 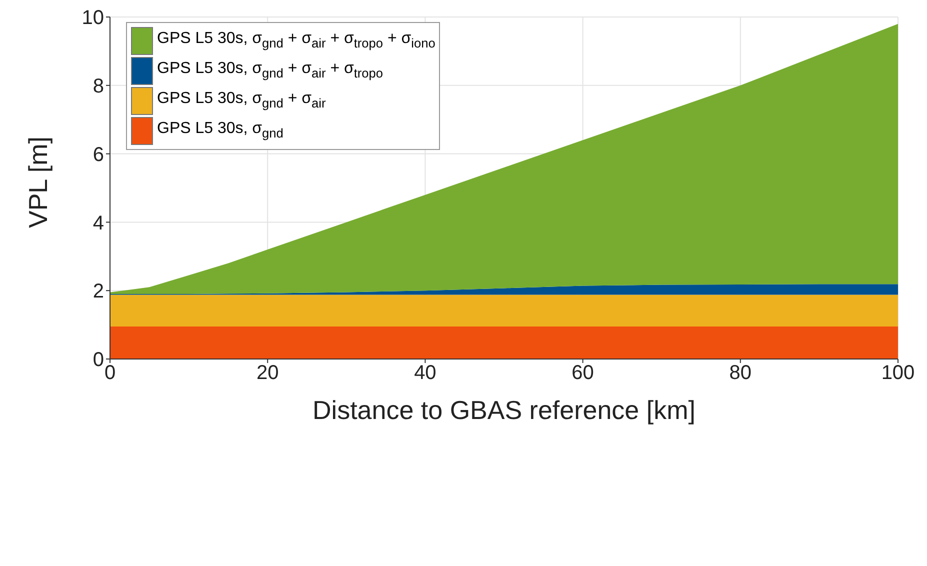 I want to click on x-tick-label: 100, so click(x=898, y=373).